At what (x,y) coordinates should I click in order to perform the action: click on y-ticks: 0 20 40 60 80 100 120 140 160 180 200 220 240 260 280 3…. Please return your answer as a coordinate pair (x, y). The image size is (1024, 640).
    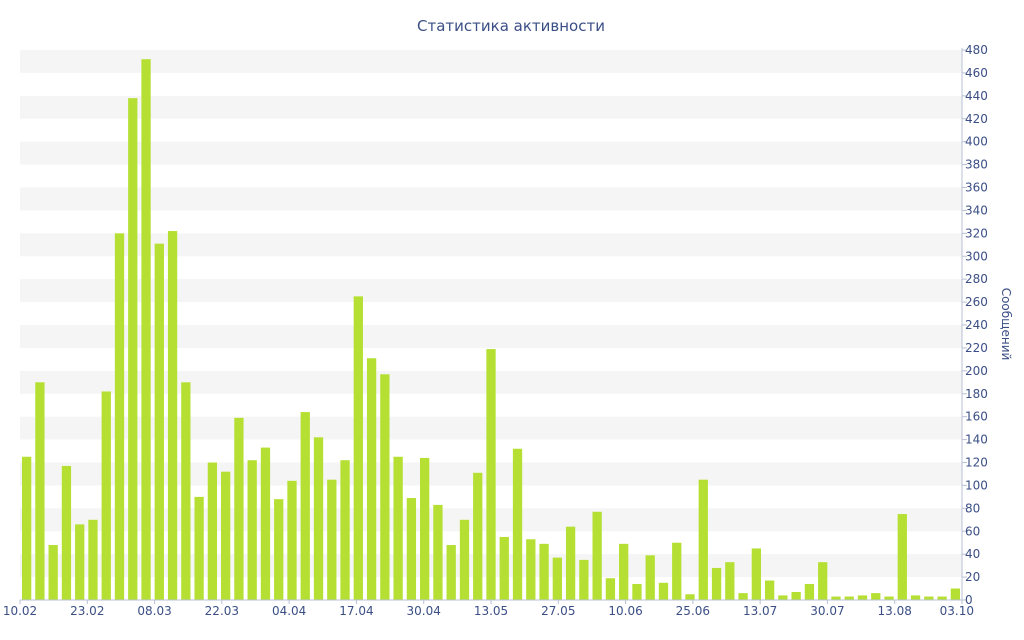
    Looking at the image, I should click on (975, 325).